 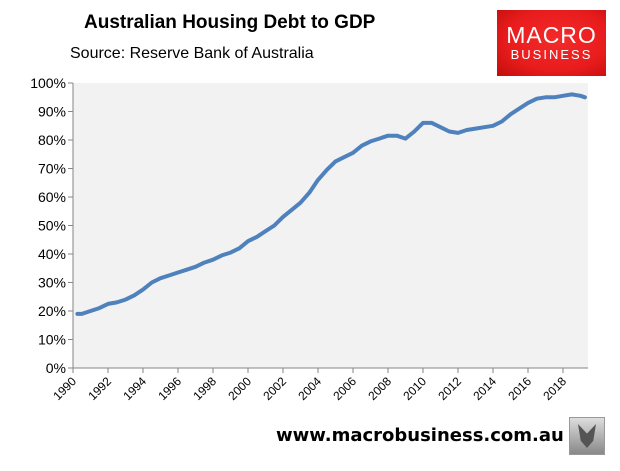 I want to click on y-tick-label: 30%, so click(x=52, y=283).